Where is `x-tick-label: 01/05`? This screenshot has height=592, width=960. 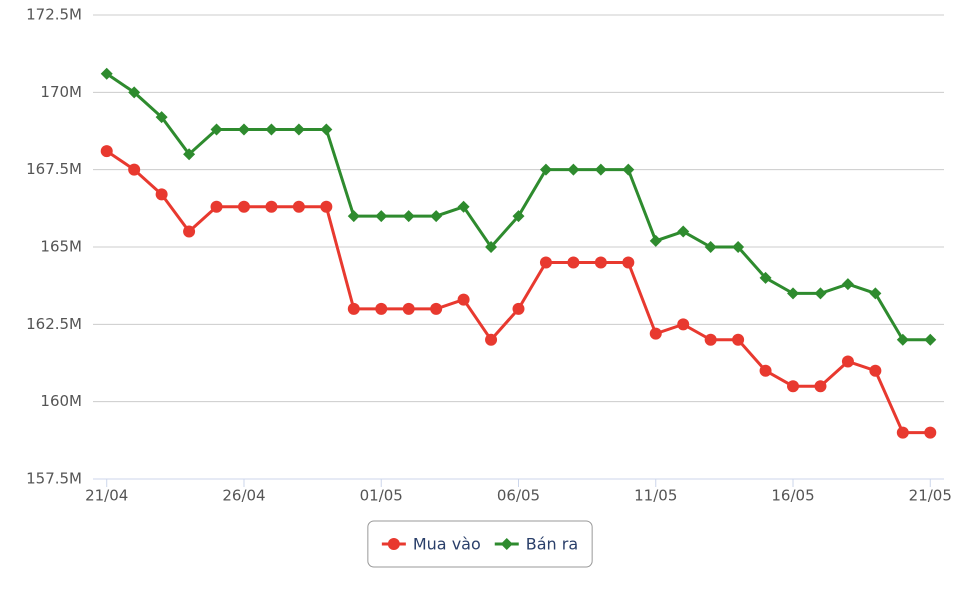
x-tick-label: 01/05 is located at coordinates (381, 496).